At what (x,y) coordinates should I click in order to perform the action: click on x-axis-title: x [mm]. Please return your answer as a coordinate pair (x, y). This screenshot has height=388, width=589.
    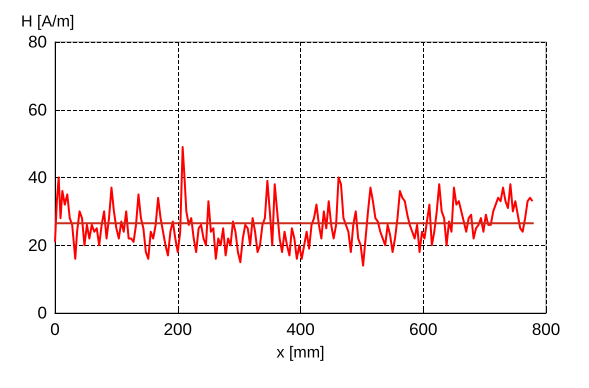
    Looking at the image, I should click on (300, 353).